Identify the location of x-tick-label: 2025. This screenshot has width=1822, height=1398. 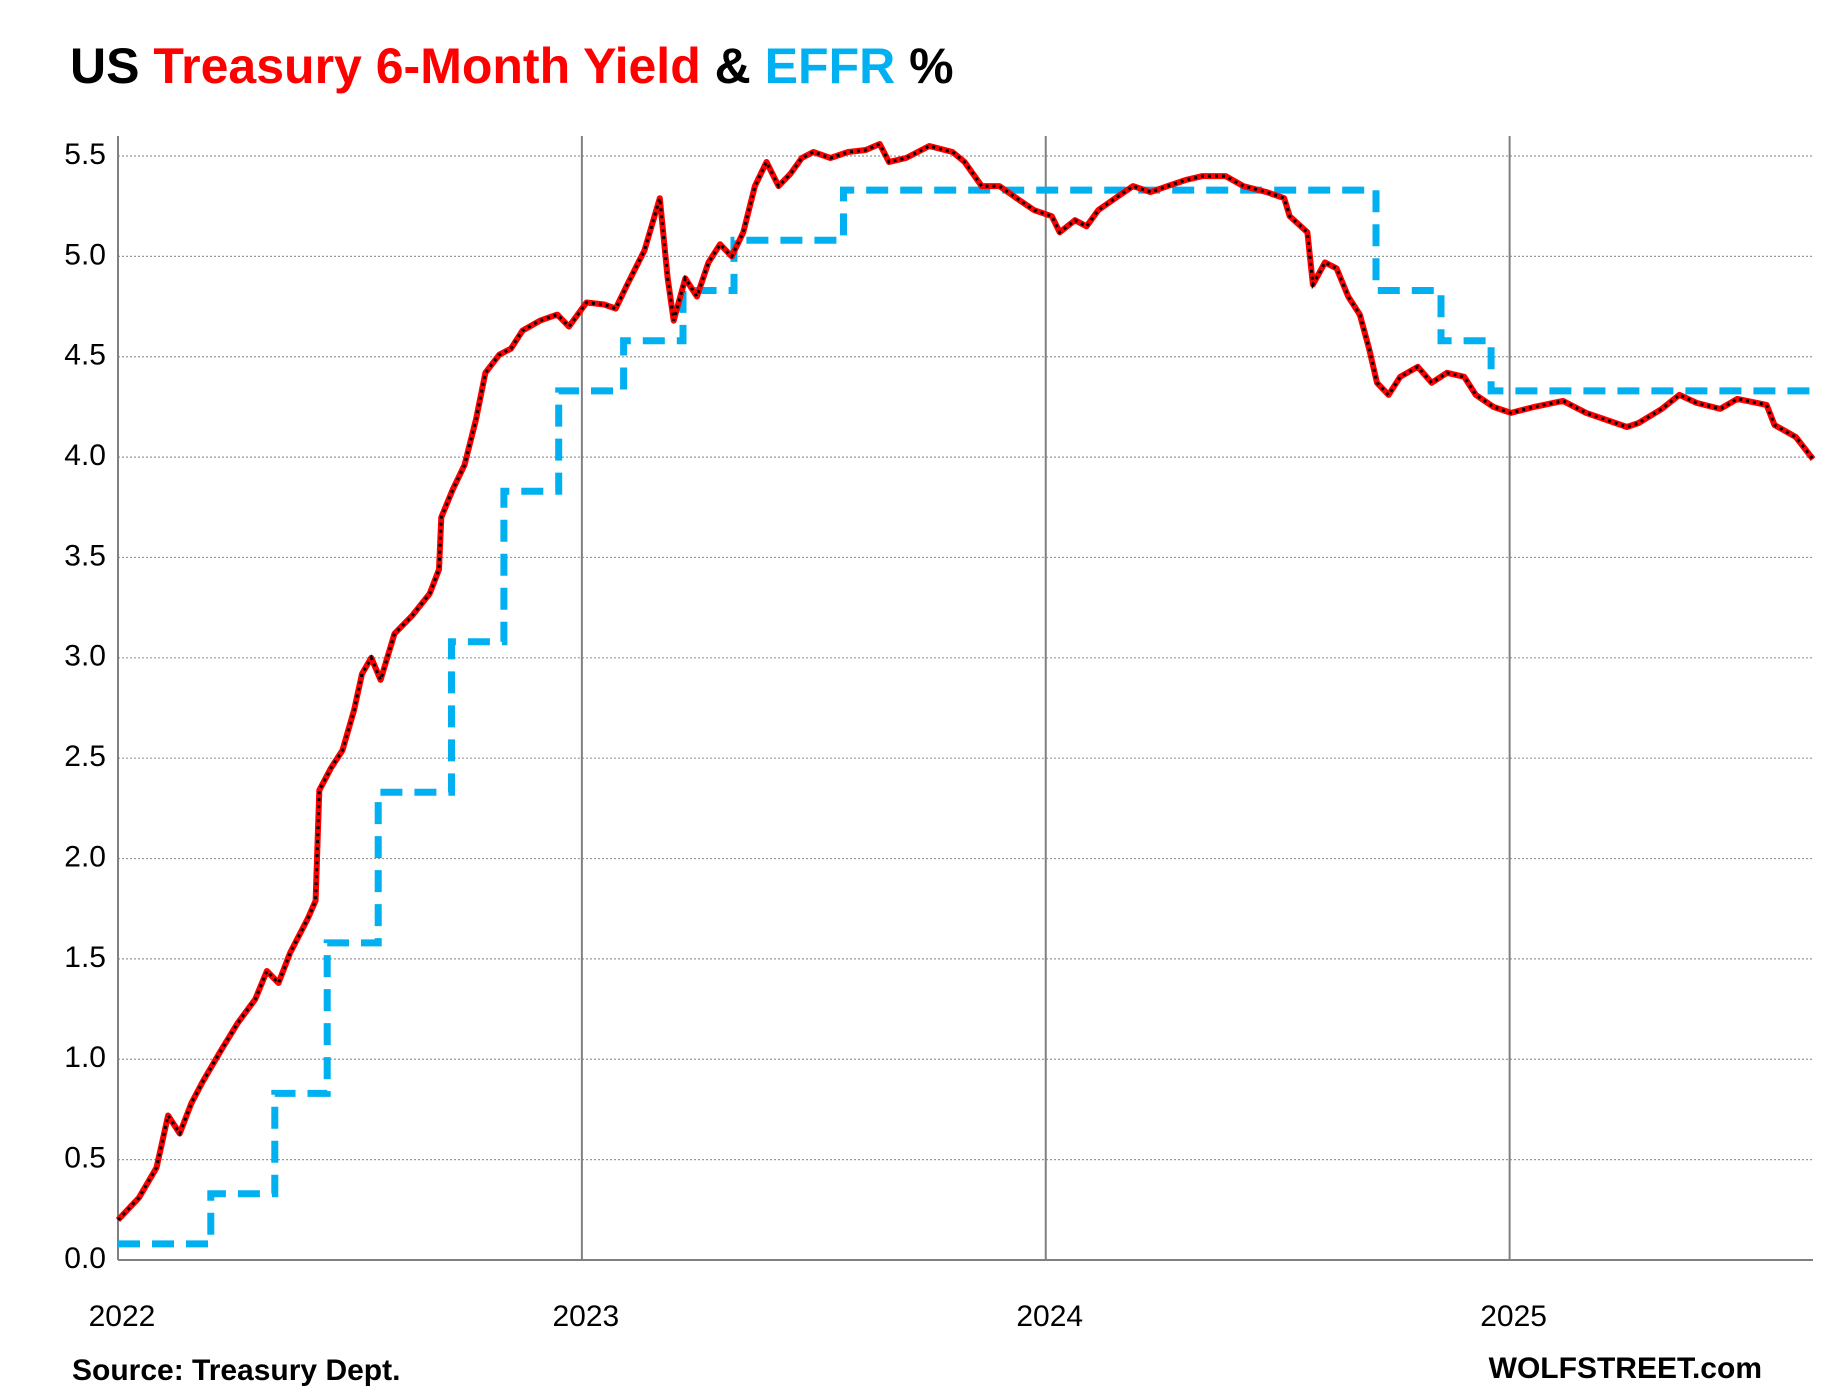
(1513, 1316).